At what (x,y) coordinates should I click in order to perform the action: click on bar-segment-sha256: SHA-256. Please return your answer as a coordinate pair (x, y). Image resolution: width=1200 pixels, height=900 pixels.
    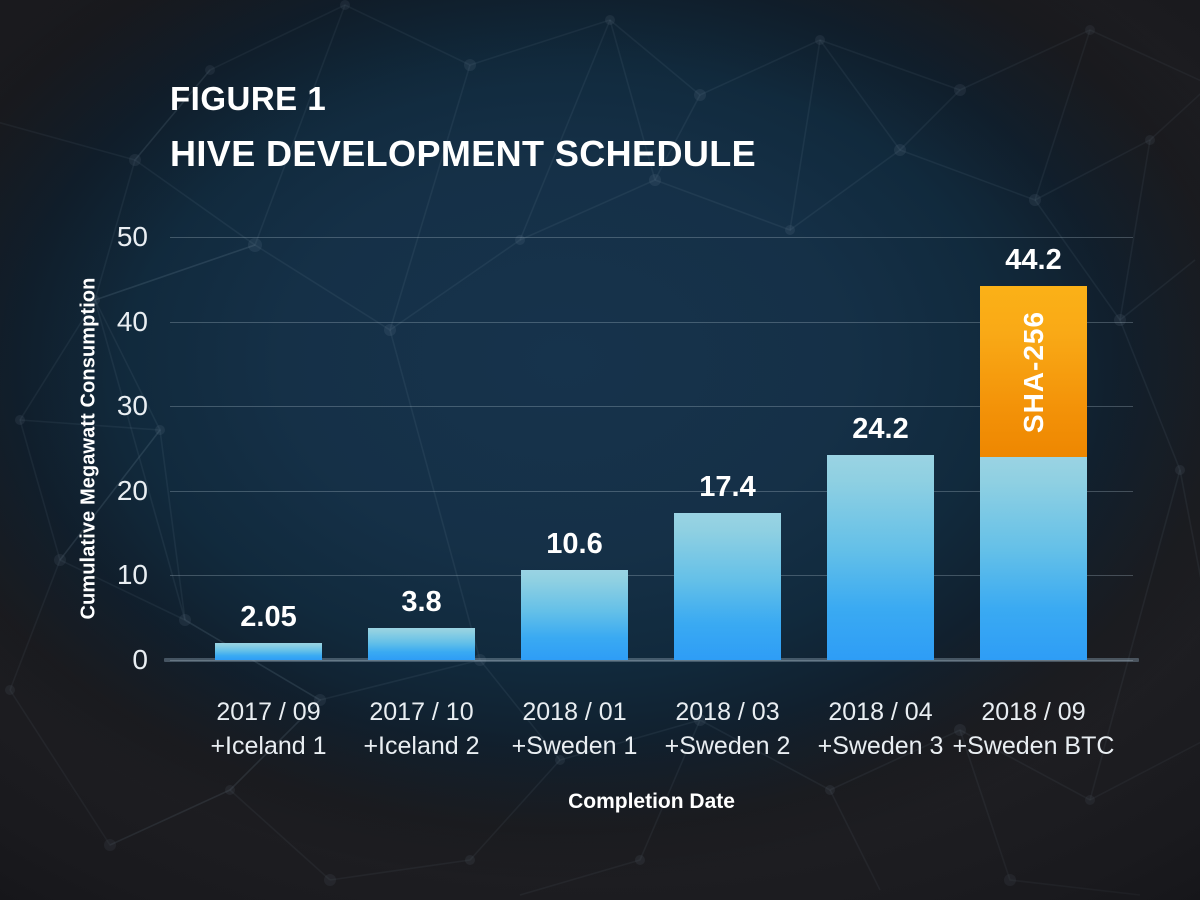
    Looking at the image, I should click on (1033, 371).